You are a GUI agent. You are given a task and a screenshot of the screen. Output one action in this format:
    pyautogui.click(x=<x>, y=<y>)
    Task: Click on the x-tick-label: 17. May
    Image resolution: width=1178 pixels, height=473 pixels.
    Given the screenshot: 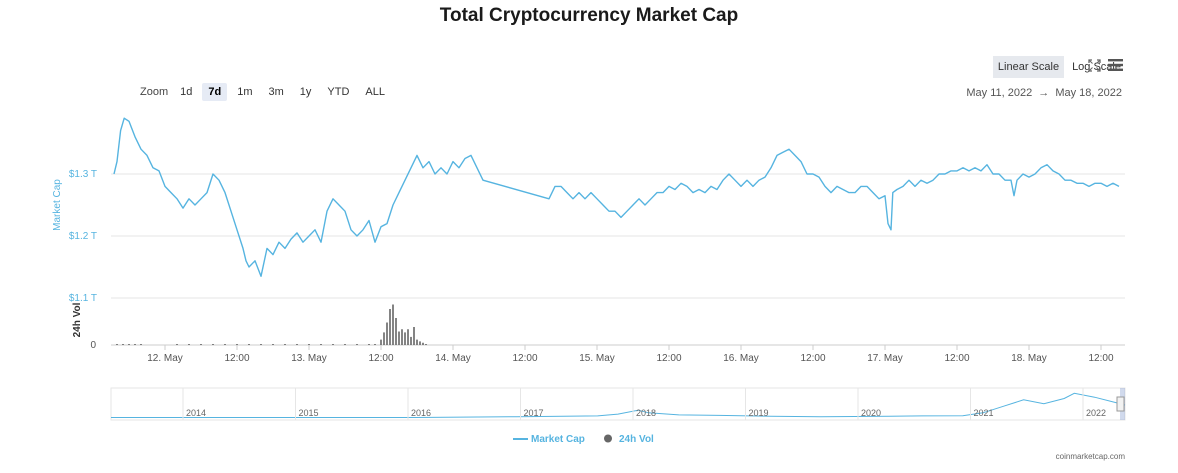 What is the action you would take?
    pyautogui.click(x=885, y=358)
    